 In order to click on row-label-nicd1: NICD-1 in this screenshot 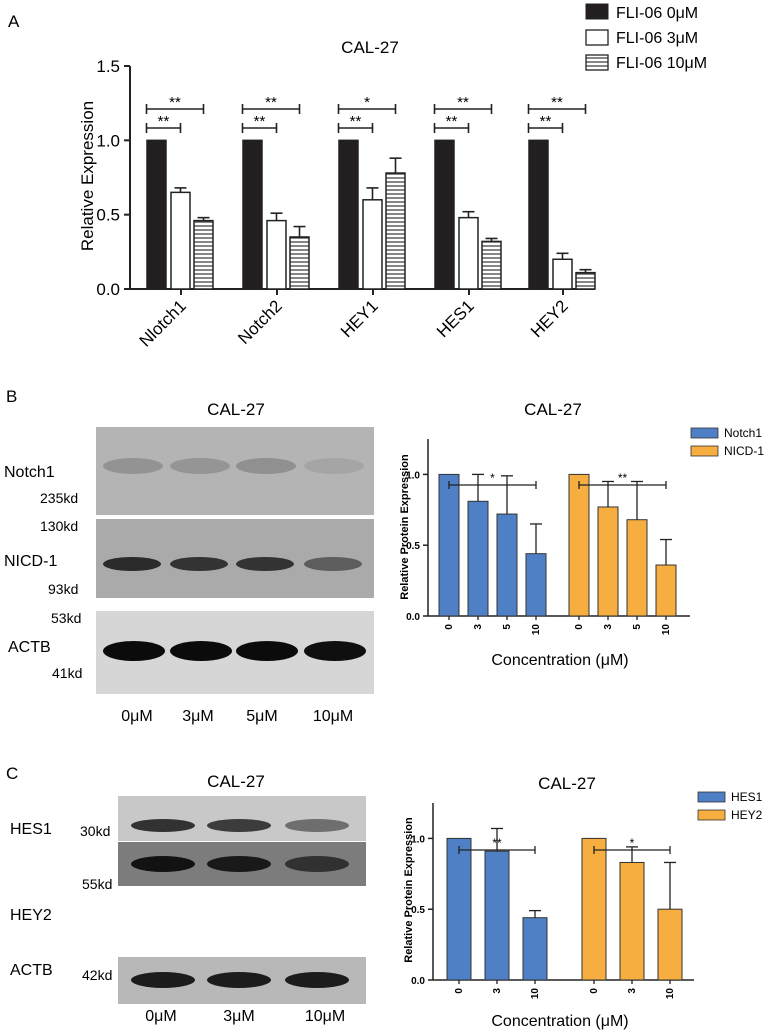, I will do `click(30, 561)`.